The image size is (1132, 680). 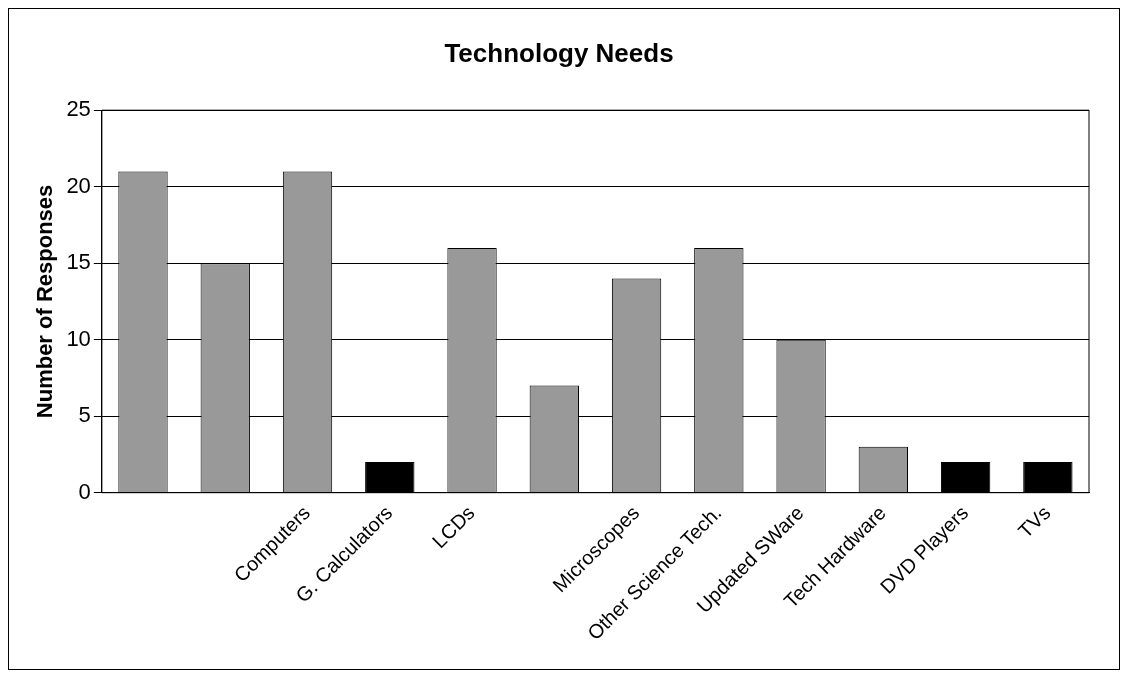 What do you see at coordinates (1034, 522) in the screenshot?
I see `x-tick-label: TVs` at bounding box center [1034, 522].